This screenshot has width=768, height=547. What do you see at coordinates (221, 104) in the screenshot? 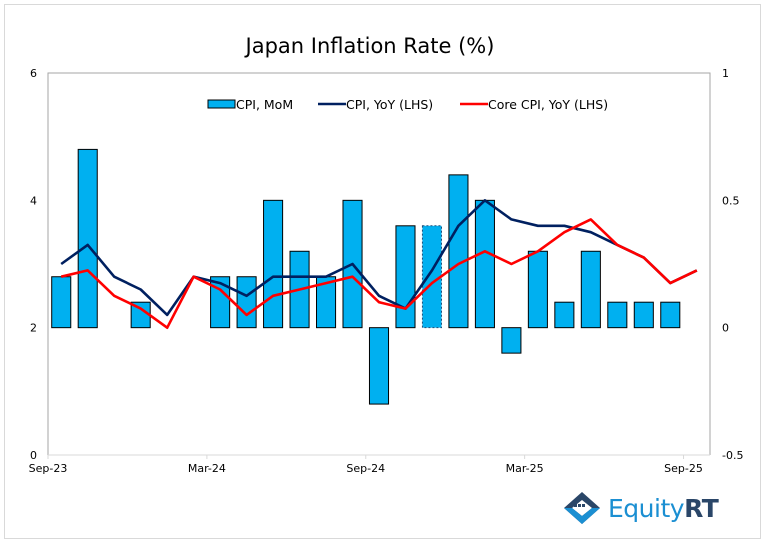
I see `legend-swatch-cpi-mom` at bounding box center [221, 104].